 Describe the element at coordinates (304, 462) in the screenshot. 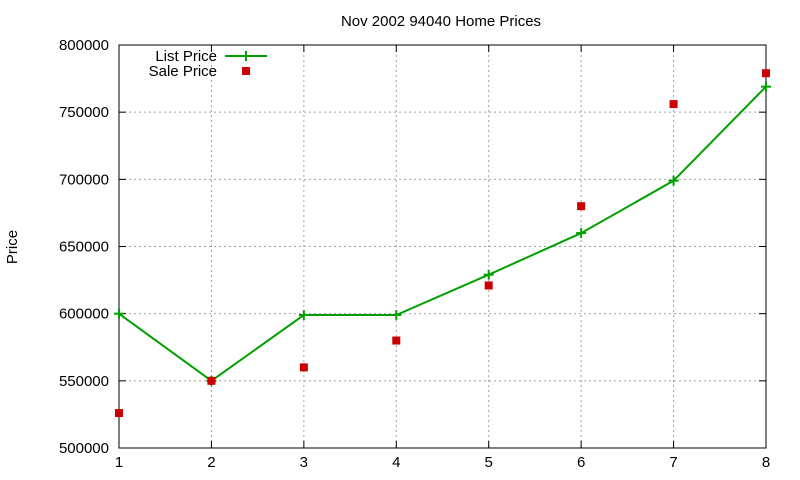

I see `x-tick-label: 3` at that location.